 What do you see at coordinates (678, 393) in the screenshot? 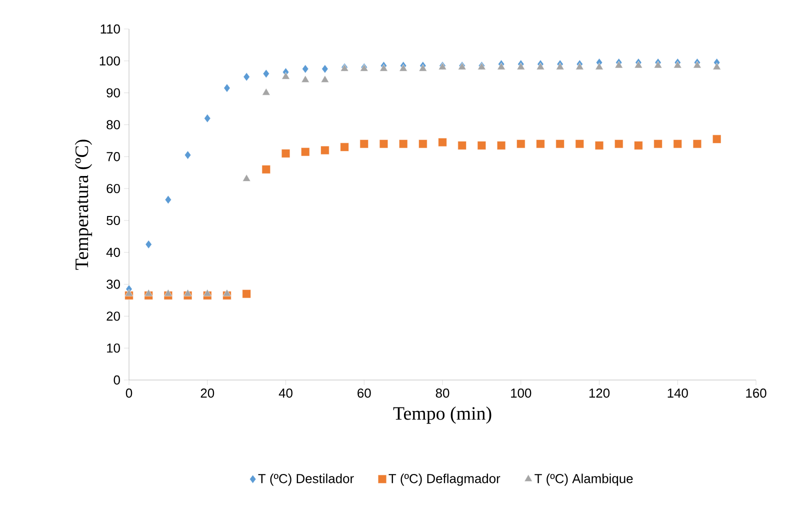
I see `x-tick-label: 140` at bounding box center [678, 393].